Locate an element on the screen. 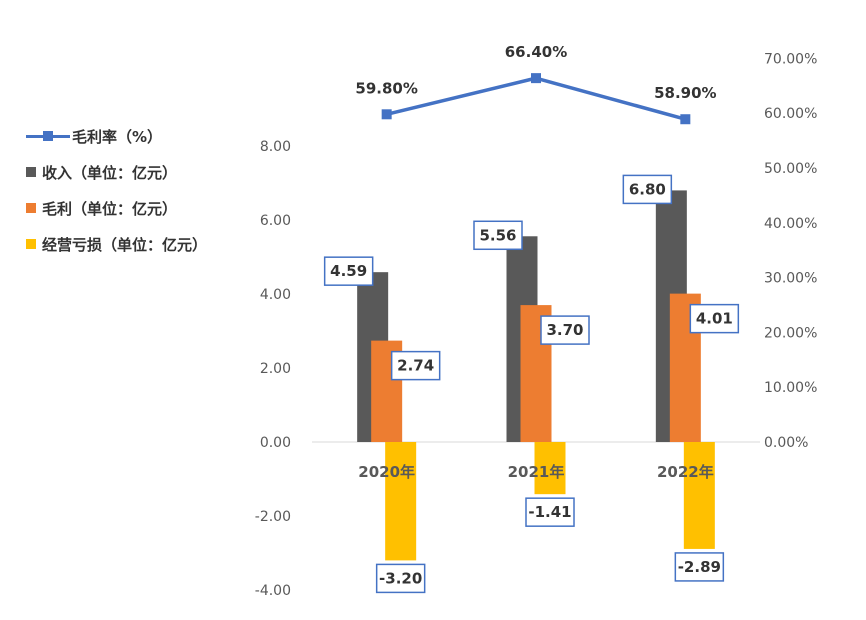  data-label-loss: -2.89 is located at coordinates (699, 567).